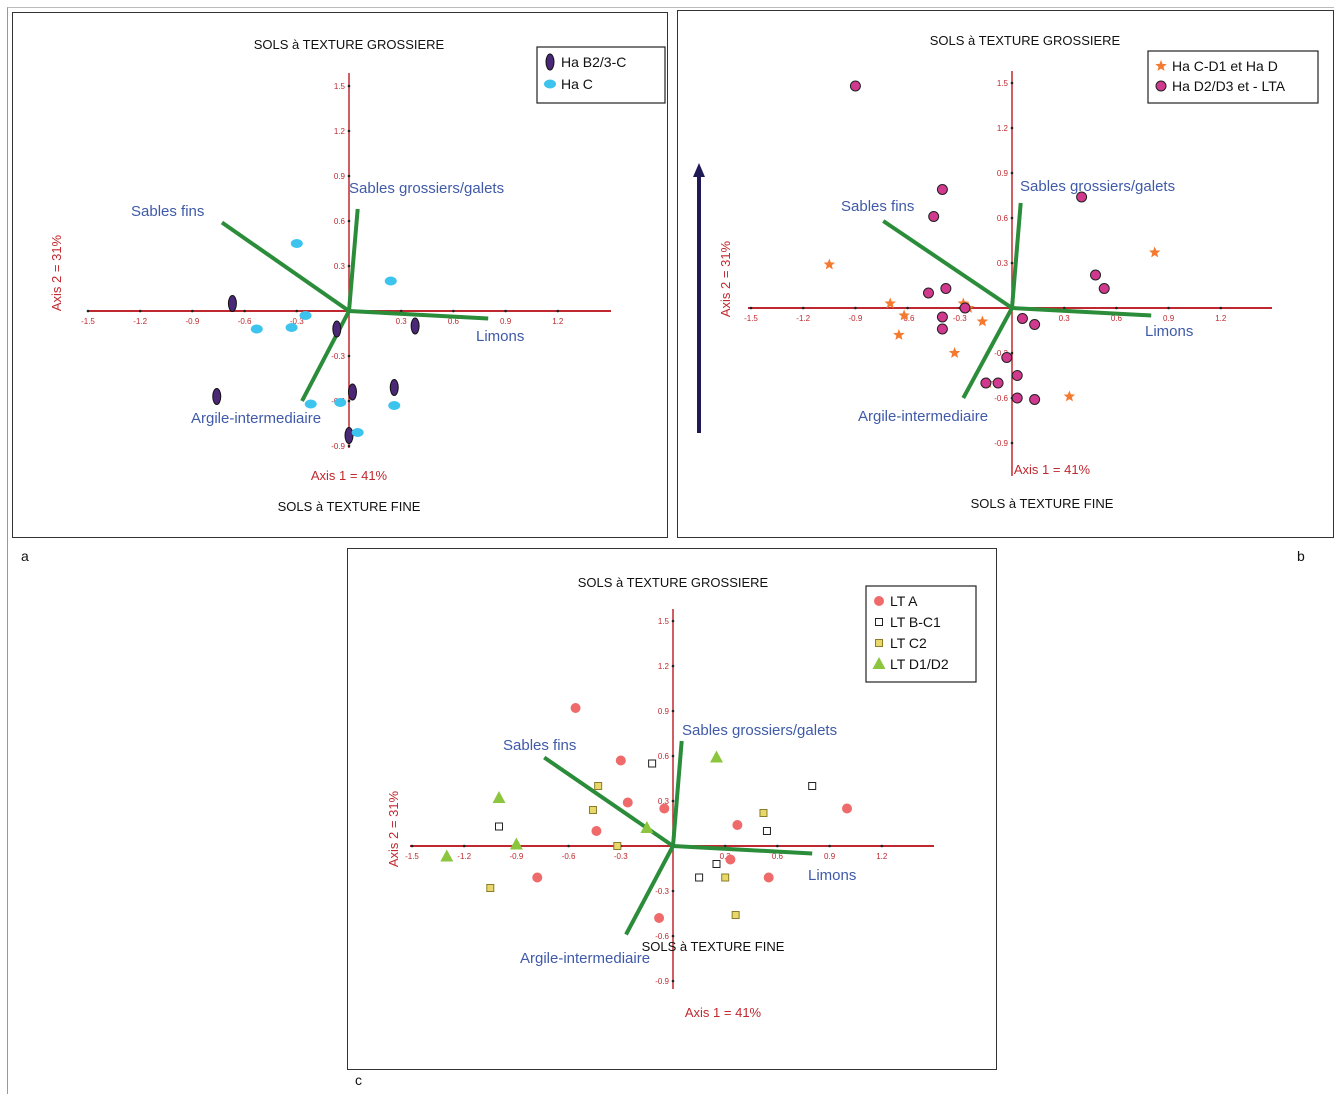  Describe the element at coordinates (664, 711) in the screenshot. I see `y-tick-label: 0.9` at that location.